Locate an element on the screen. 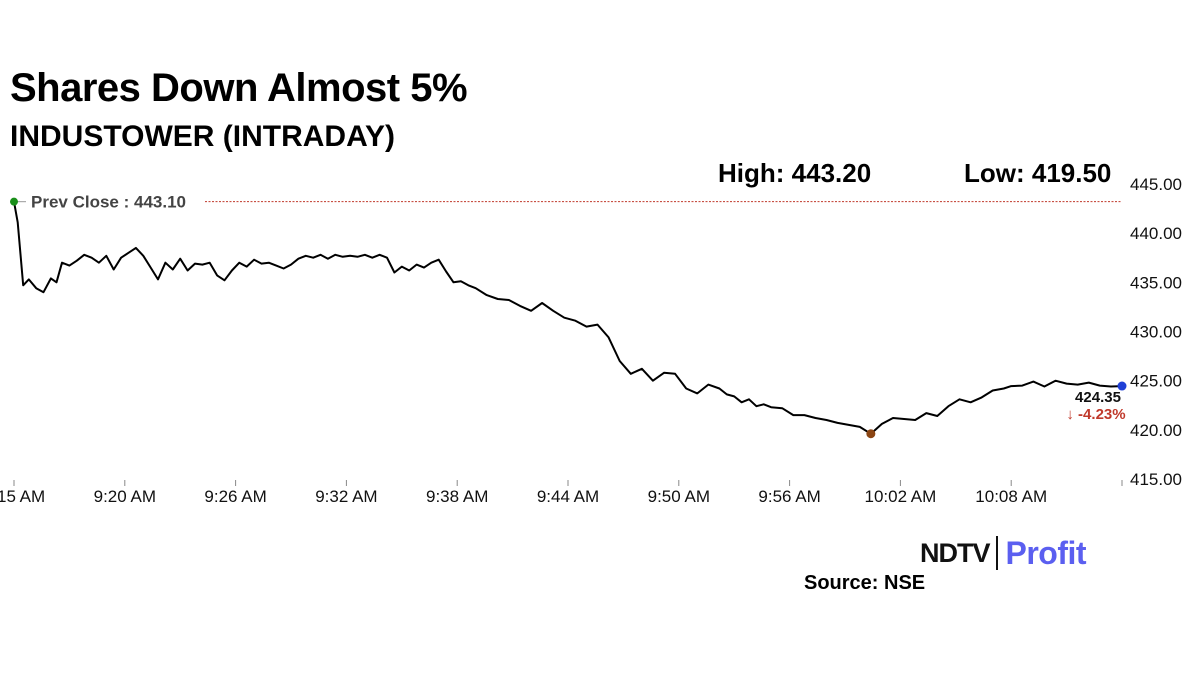  low-marker is located at coordinates (871, 434).